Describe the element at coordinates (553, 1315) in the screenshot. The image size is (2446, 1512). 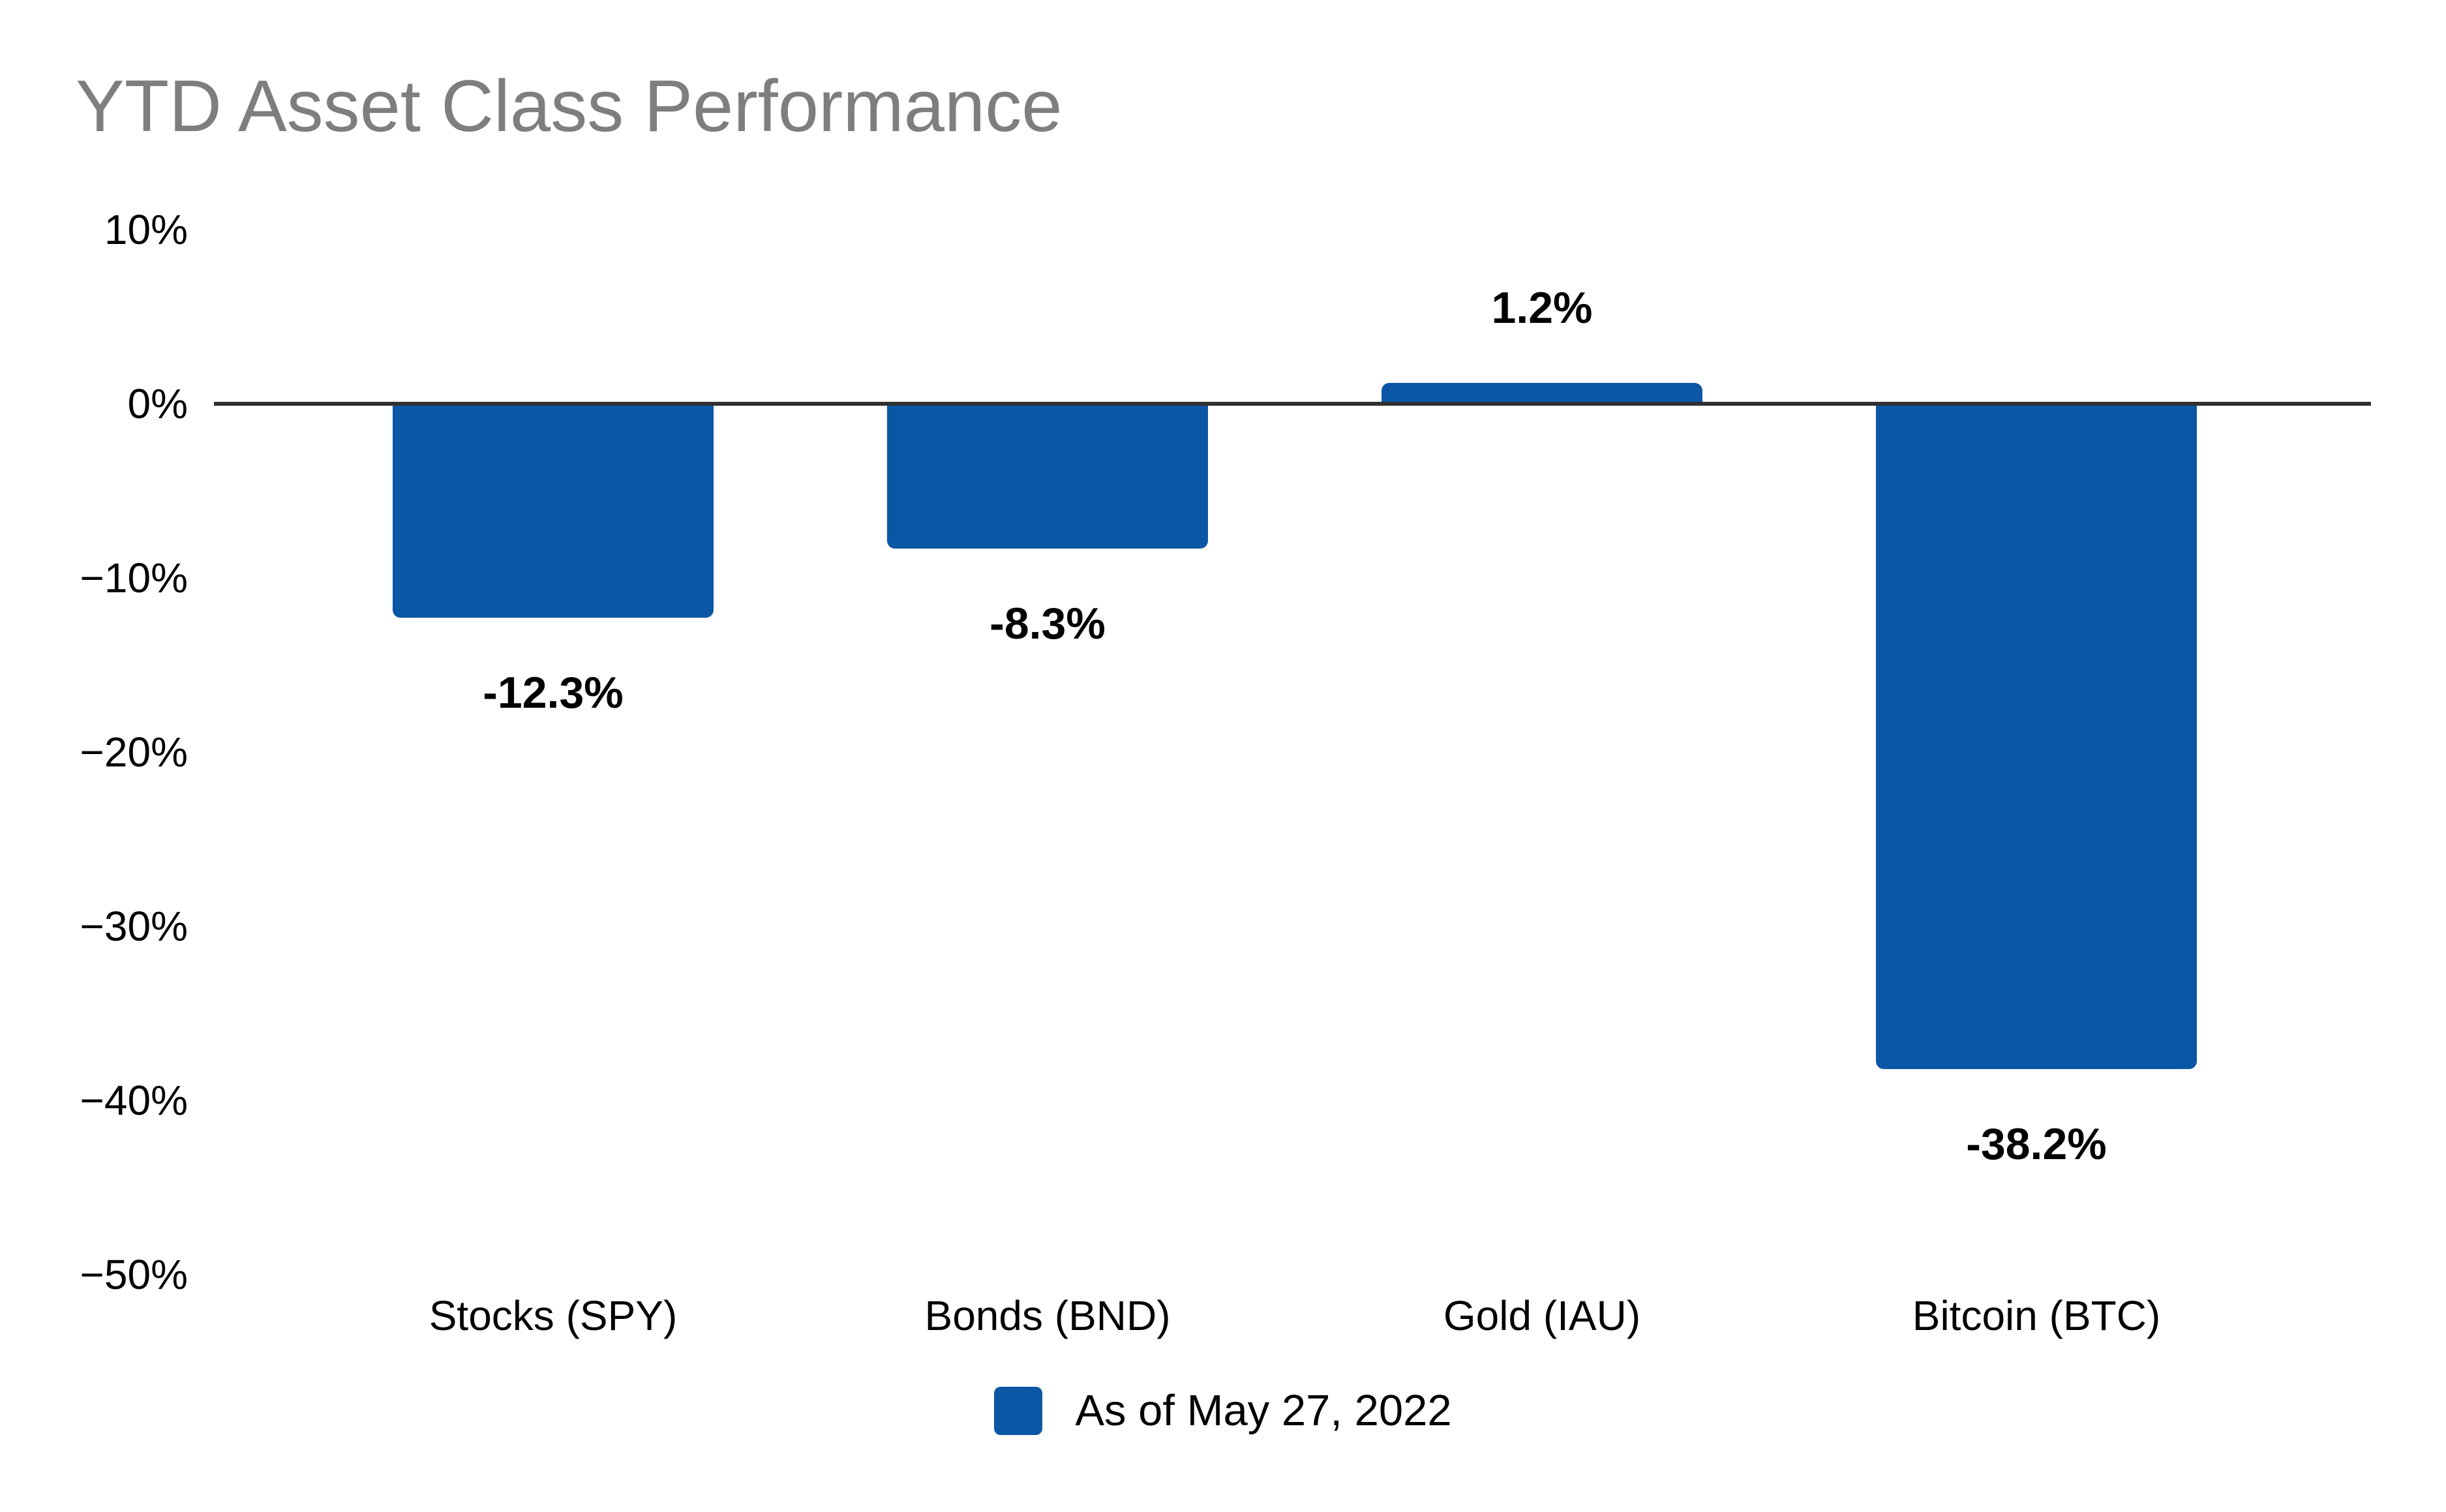
I see `category-label: Stocks (SPY)` at that location.